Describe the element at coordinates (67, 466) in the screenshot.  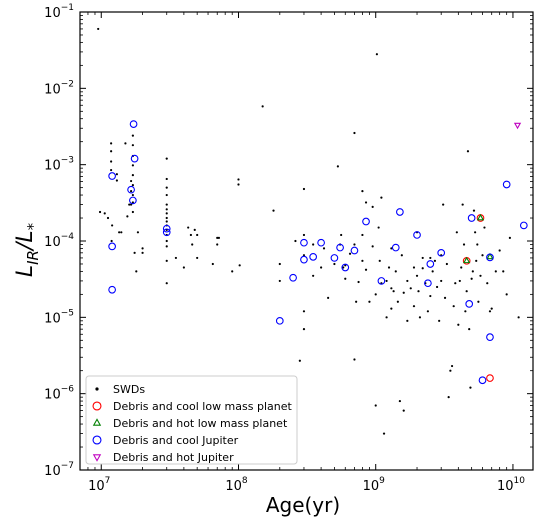
I see `y-tick-label-exp: −7` at that location.